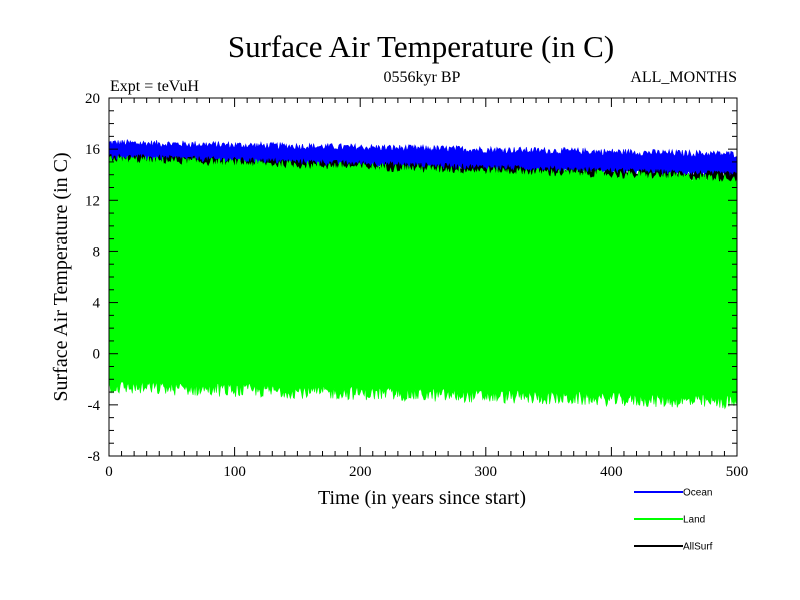 Image resolution: width=800 pixels, height=600 pixels. What do you see at coordinates (697, 493) in the screenshot?
I see `legend-label-ocean: Ocean` at bounding box center [697, 493].